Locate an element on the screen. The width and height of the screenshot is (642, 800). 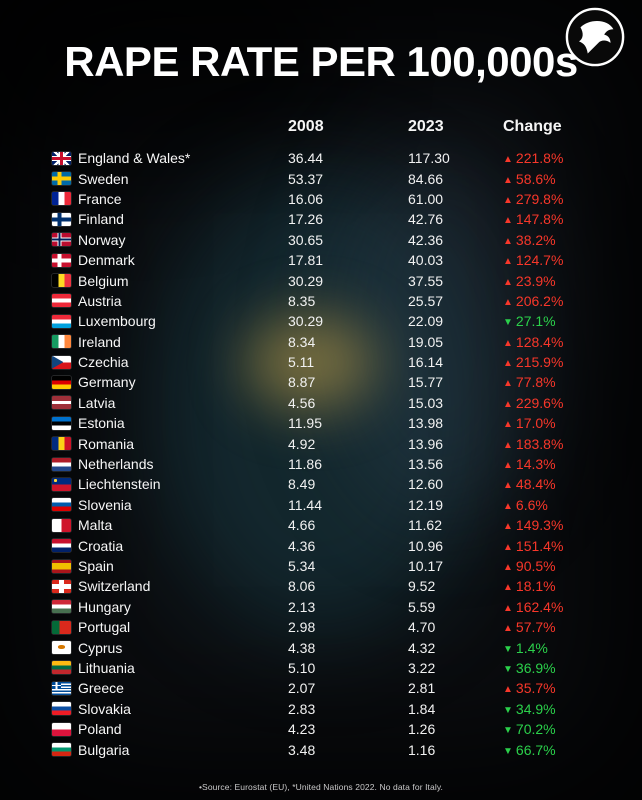
value-2023: 11.62 is located at coordinates (425, 525).